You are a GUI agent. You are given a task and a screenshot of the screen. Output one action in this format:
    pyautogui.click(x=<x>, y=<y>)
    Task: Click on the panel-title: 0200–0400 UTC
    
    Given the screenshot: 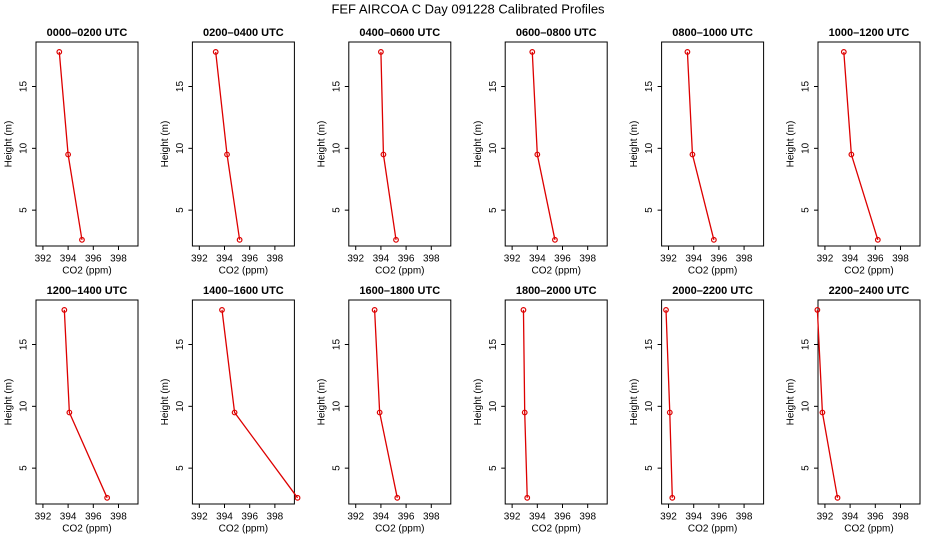 What is the action you would take?
    pyautogui.click(x=243, y=33)
    